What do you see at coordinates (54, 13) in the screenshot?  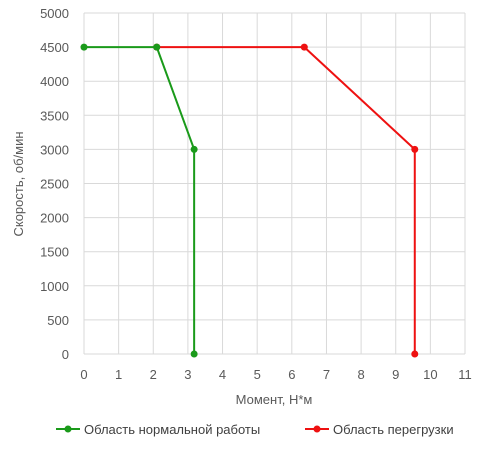 I see `y-tick-label: 5000` at bounding box center [54, 13].